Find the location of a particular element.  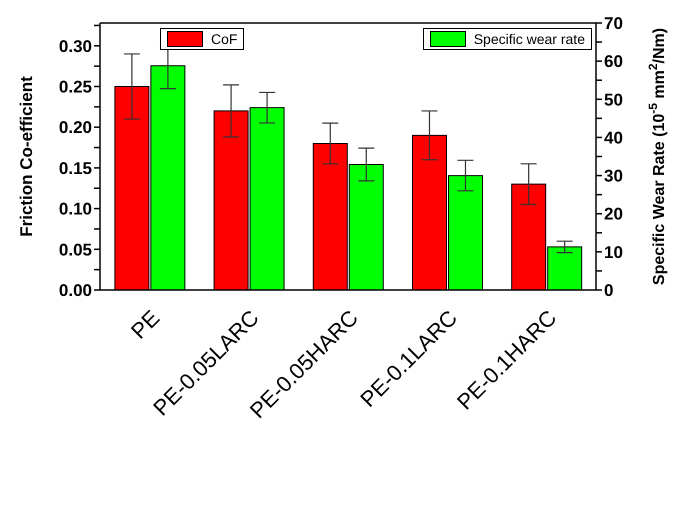

y2-tick-label: 70 is located at coordinates (613, 24).